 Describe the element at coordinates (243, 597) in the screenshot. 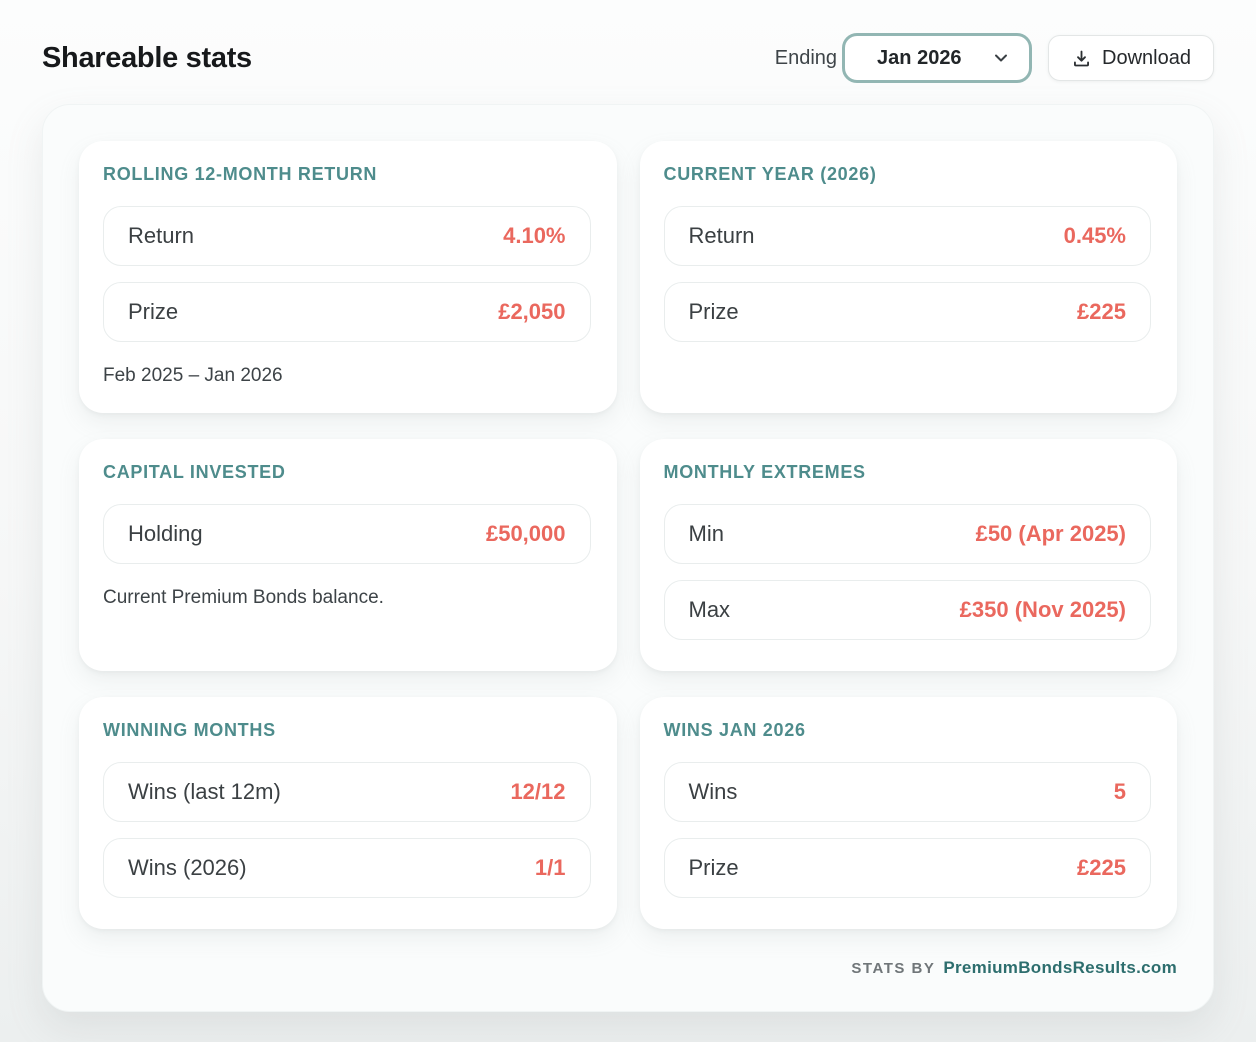

I see `card-caption: Current Premium Bonds balance.` at that location.